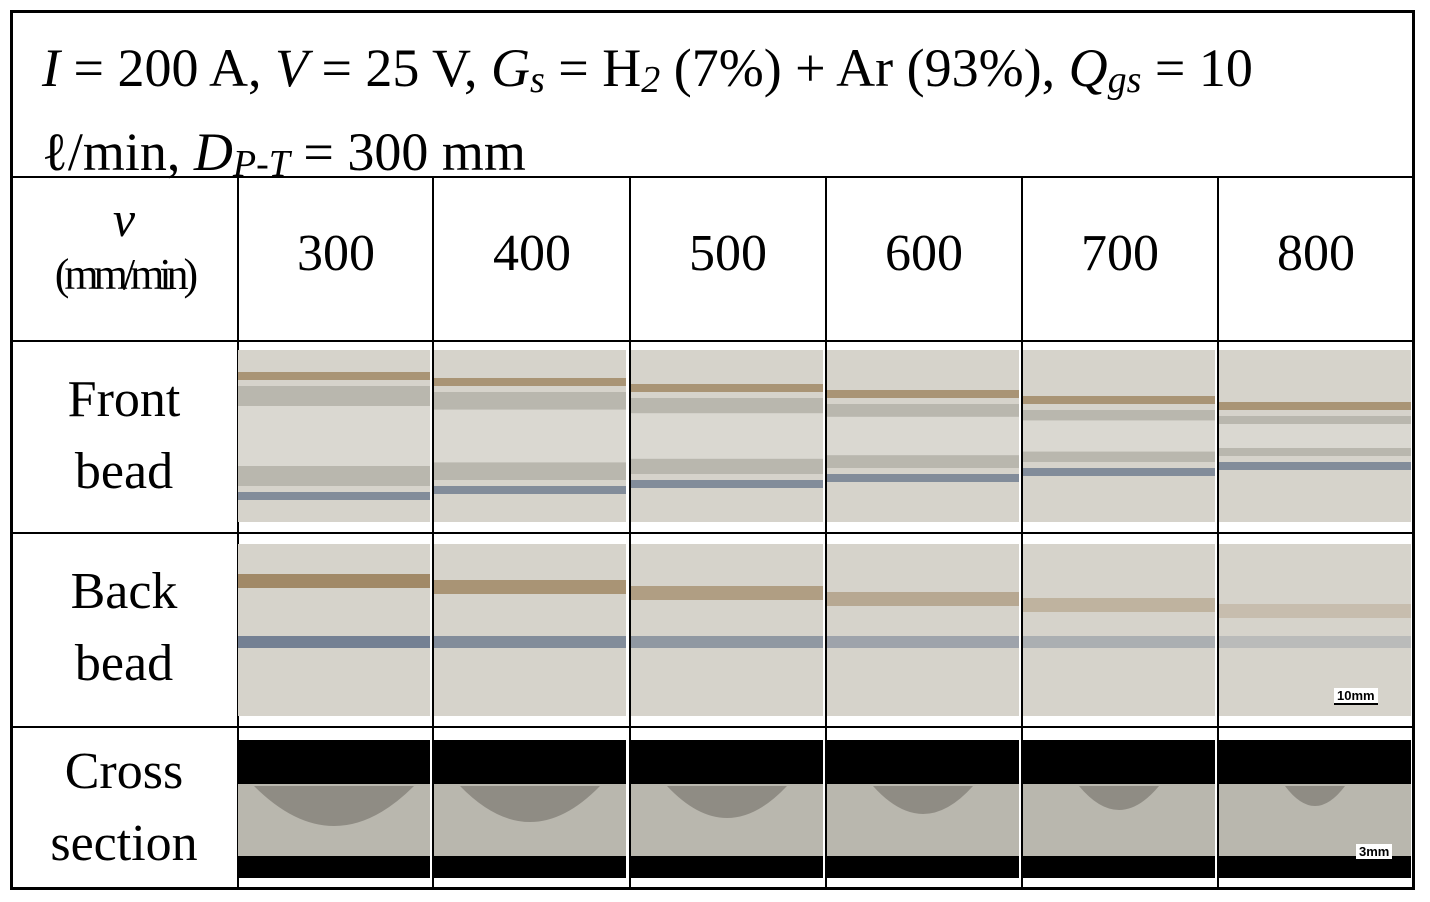 The height and width of the screenshot is (902, 1430). Describe the element at coordinates (532, 253) in the screenshot. I see `speed-value: 400` at that location.